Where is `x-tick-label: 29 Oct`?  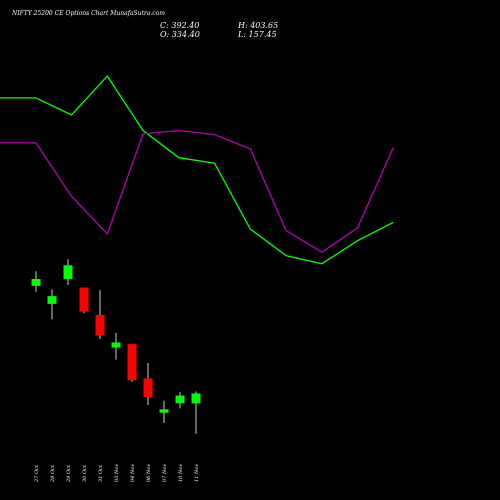
x-tick-label: 29 Oct is located at coordinates (69, 473).